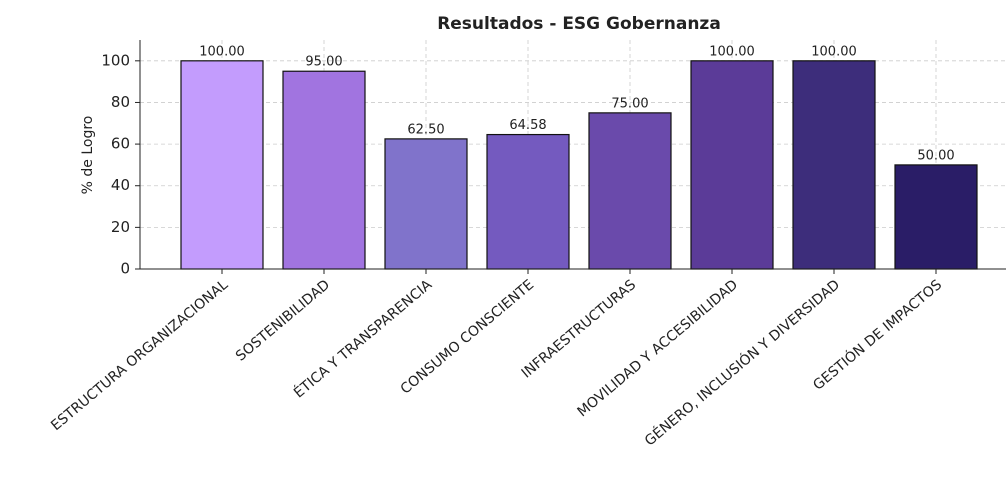 The width and height of the screenshot is (1006, 501). What do you see at coordinates (579, 24) in the screenshot?
I see `chart-title: Resultados - ESG Gobernanza` at bounding box center [579, 24].